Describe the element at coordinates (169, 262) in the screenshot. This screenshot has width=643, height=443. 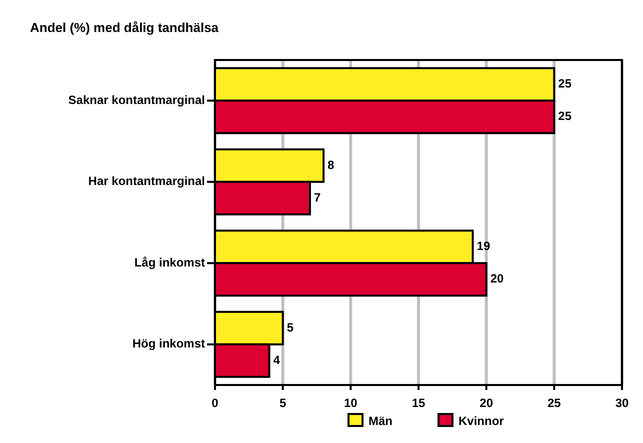
I see `y-tick-label: Låg inkomst` at that location.